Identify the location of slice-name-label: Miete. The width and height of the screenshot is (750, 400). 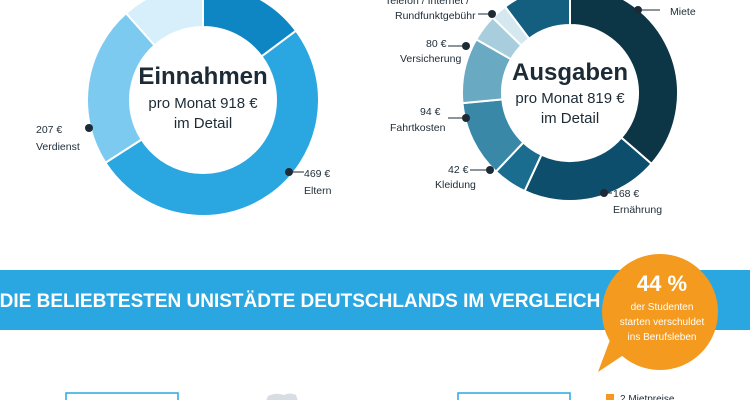
(683, 12).